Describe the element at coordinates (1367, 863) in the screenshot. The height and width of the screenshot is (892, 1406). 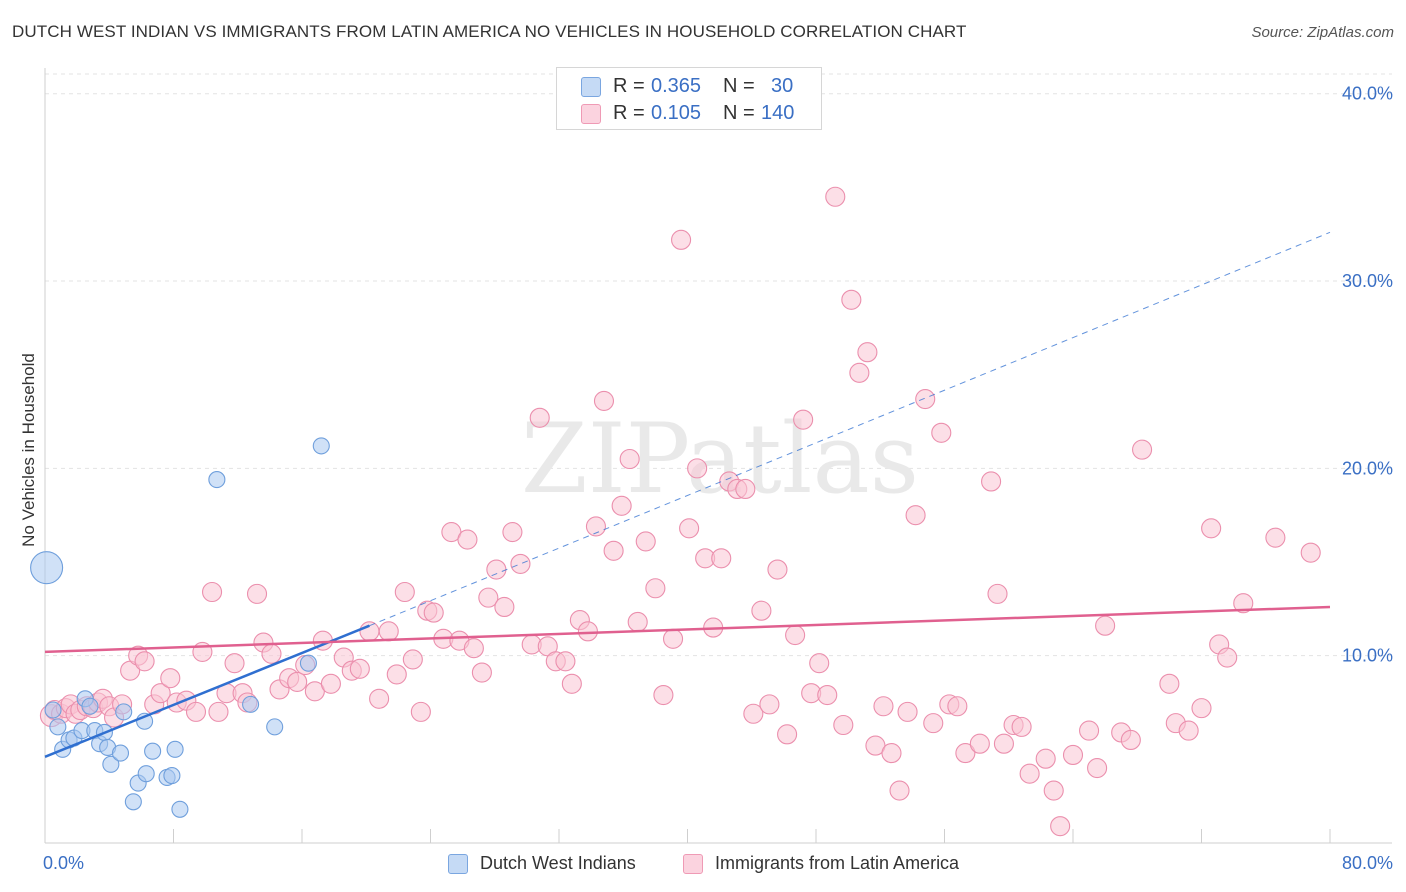
I see `x-tick-label: 80.0%` at that location.